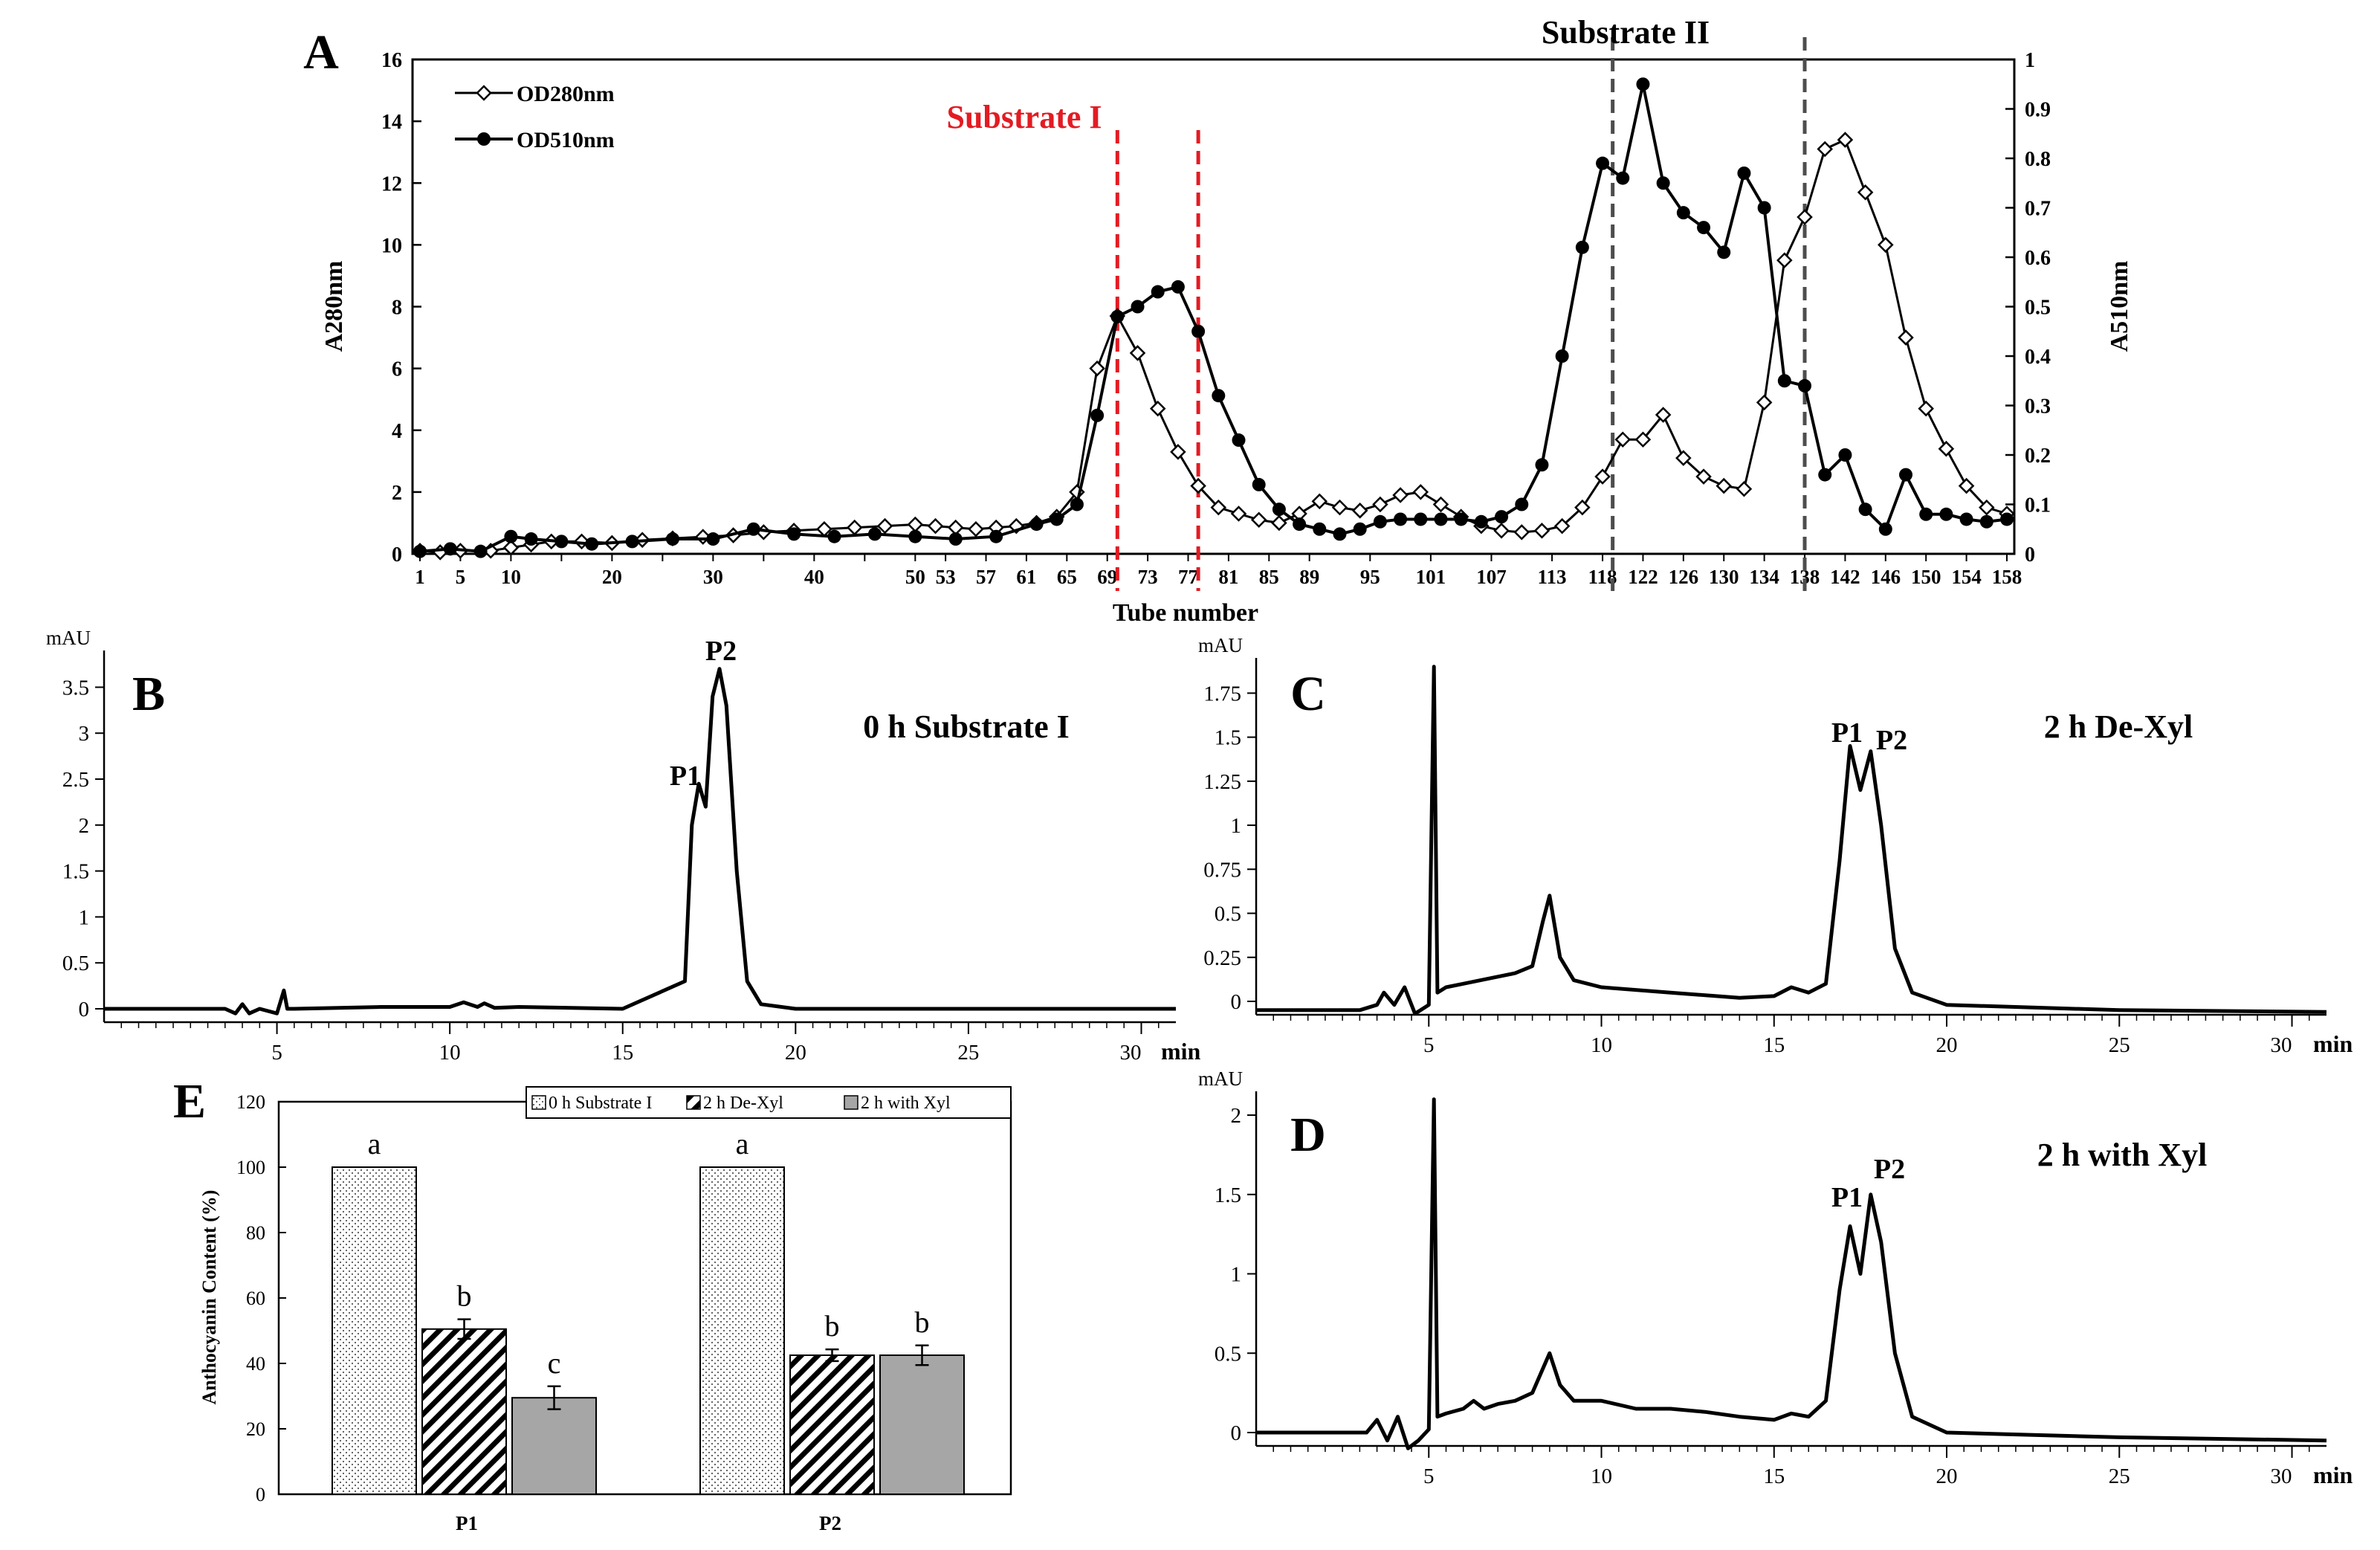 The height and width of the screenshot is (1550, 2380). I want to click on x-tick-label: 146, so click(1886, 577).